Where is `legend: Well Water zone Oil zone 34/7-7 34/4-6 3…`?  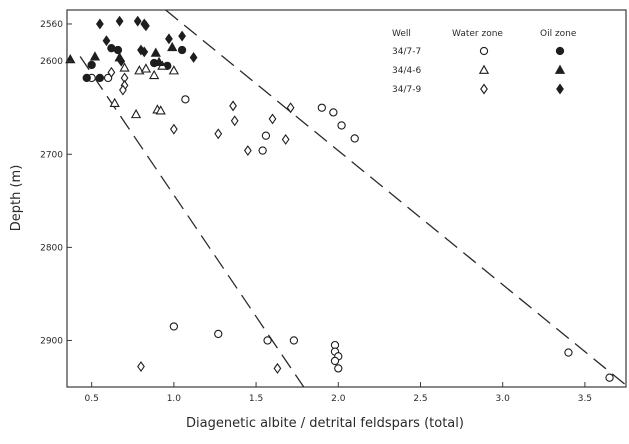
legend: Well Water zone Oil zone 34/7-7 34/4-6 3… is located at coordinates (484, 62).